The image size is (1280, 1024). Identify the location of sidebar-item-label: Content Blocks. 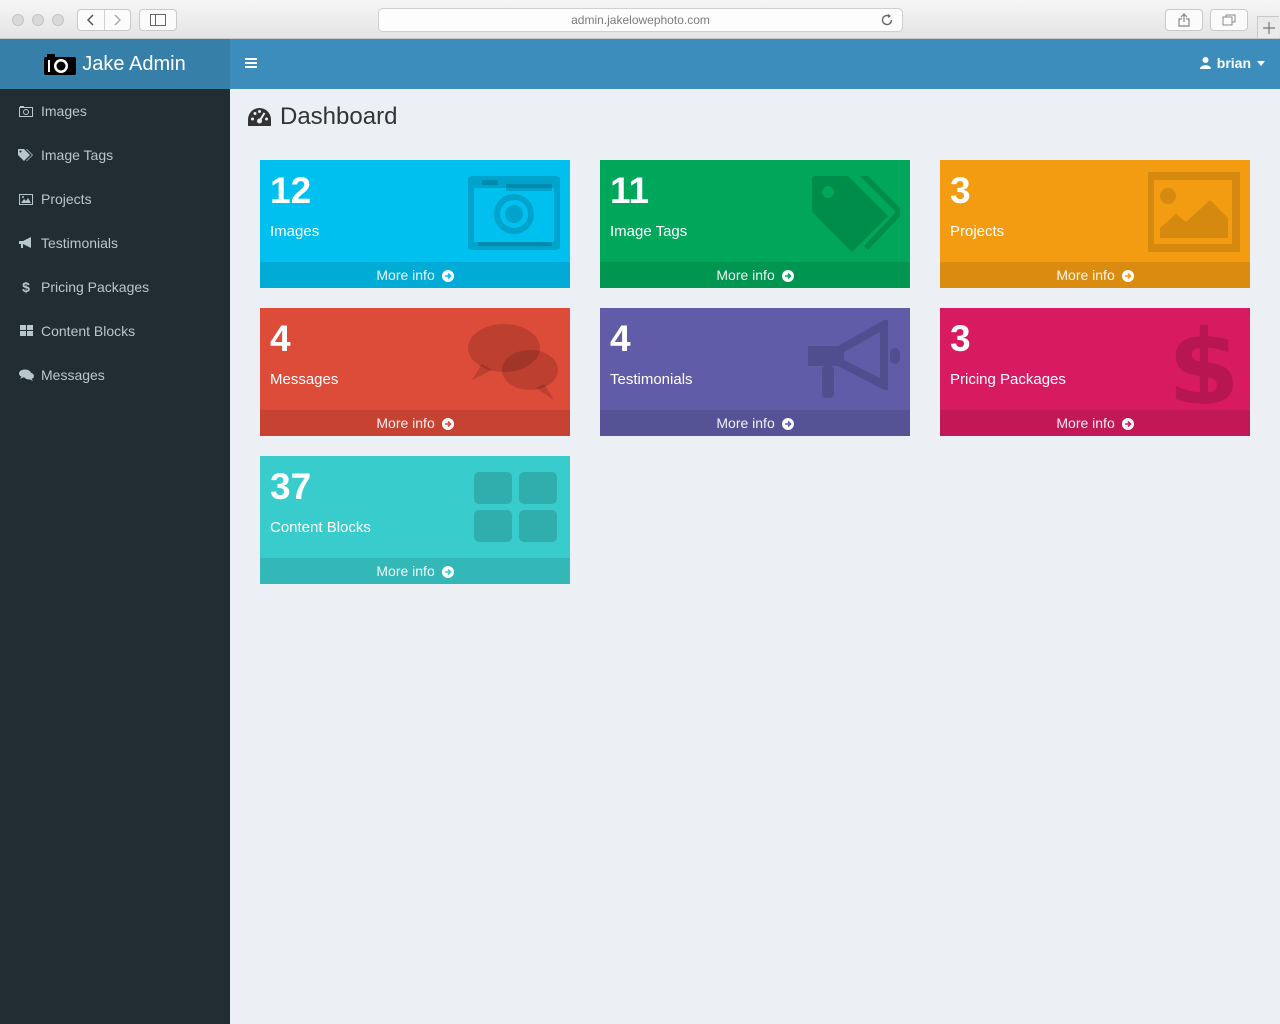
(88, 331).